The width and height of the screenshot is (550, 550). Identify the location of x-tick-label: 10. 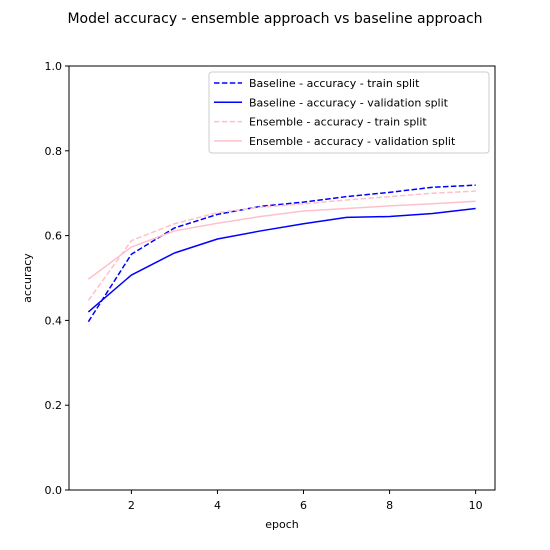
(476, 505).